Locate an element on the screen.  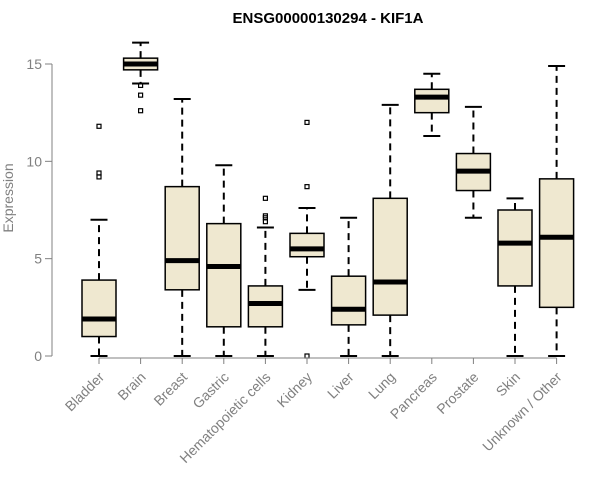
box-kidney is located at coordinates (307, 239).